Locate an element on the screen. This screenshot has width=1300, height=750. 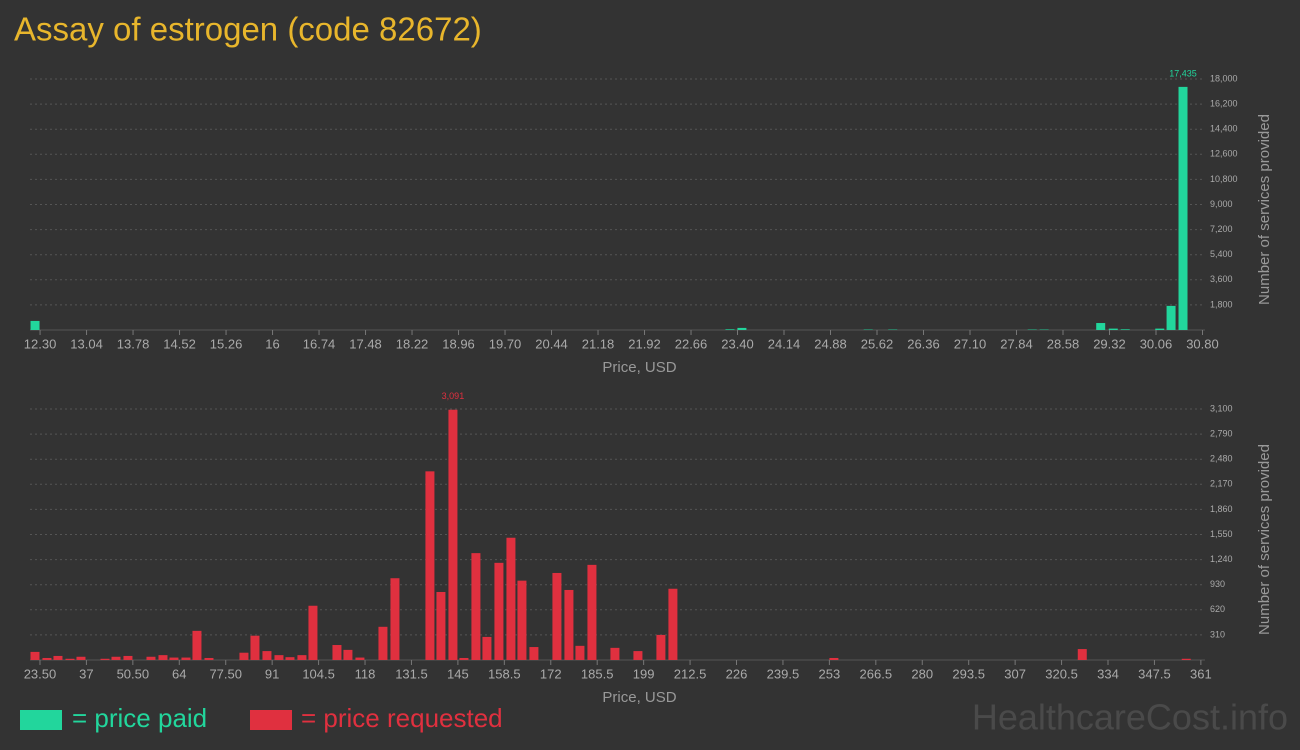
y-axis-label: Number of services provided is located at coordinates (1264, 209).